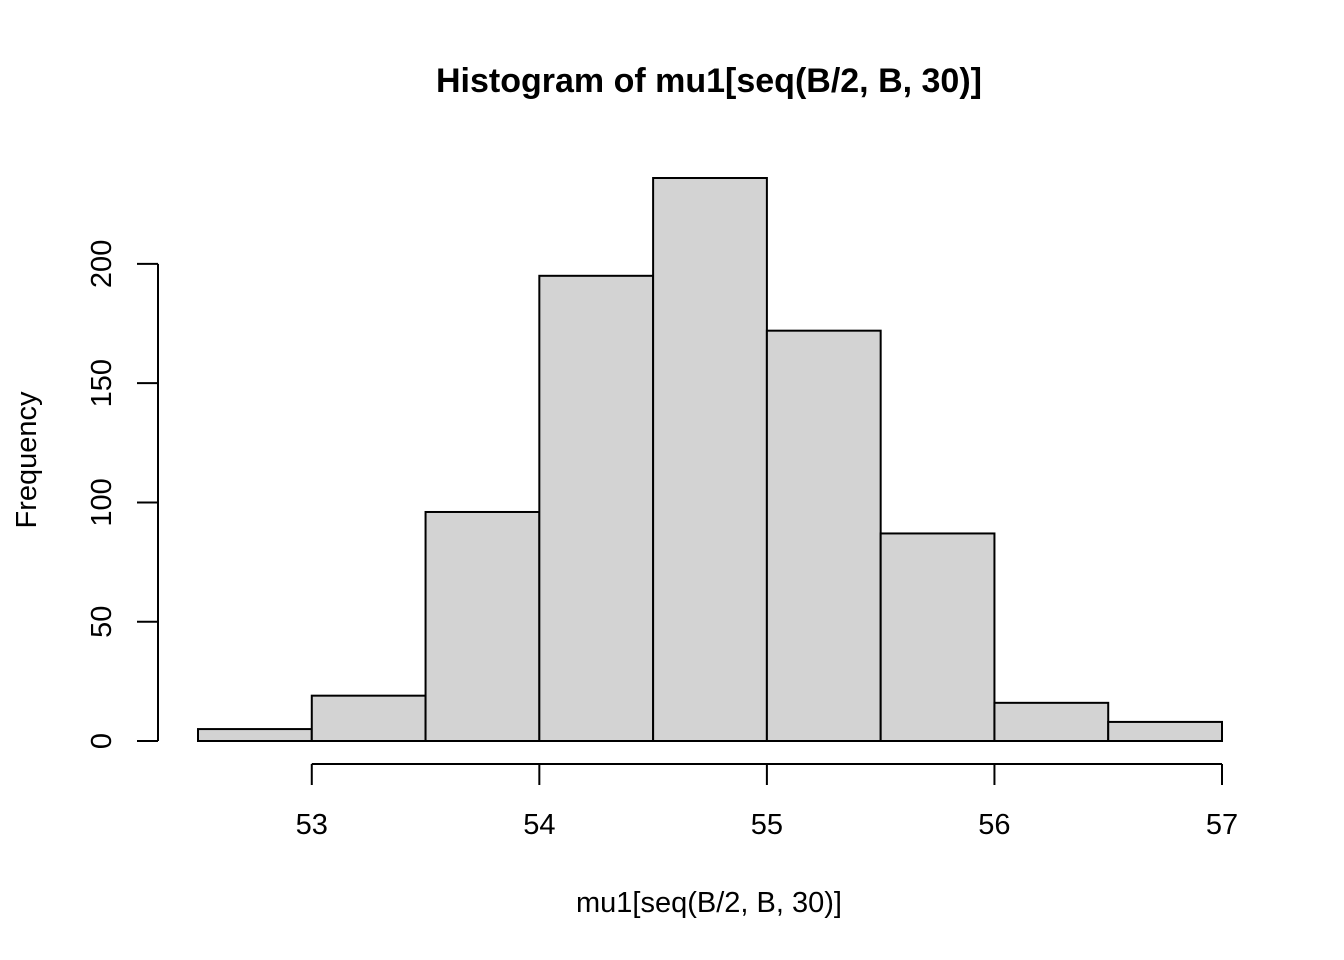  I want to click on x-axis-label: mu1[seq(B/2, B, 30)], so click(709, 903).